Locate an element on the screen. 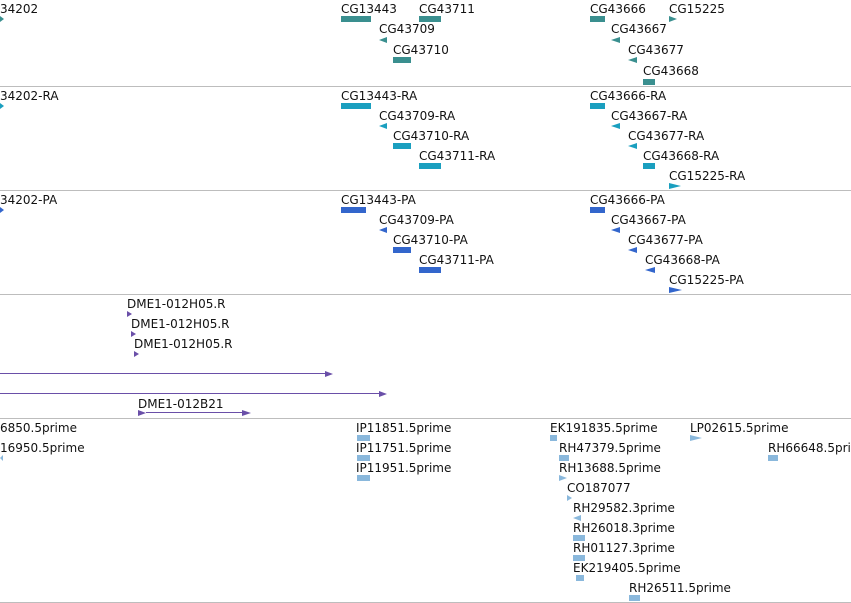  est-label: EK191835.5prime is located at coordinates (604, 428).